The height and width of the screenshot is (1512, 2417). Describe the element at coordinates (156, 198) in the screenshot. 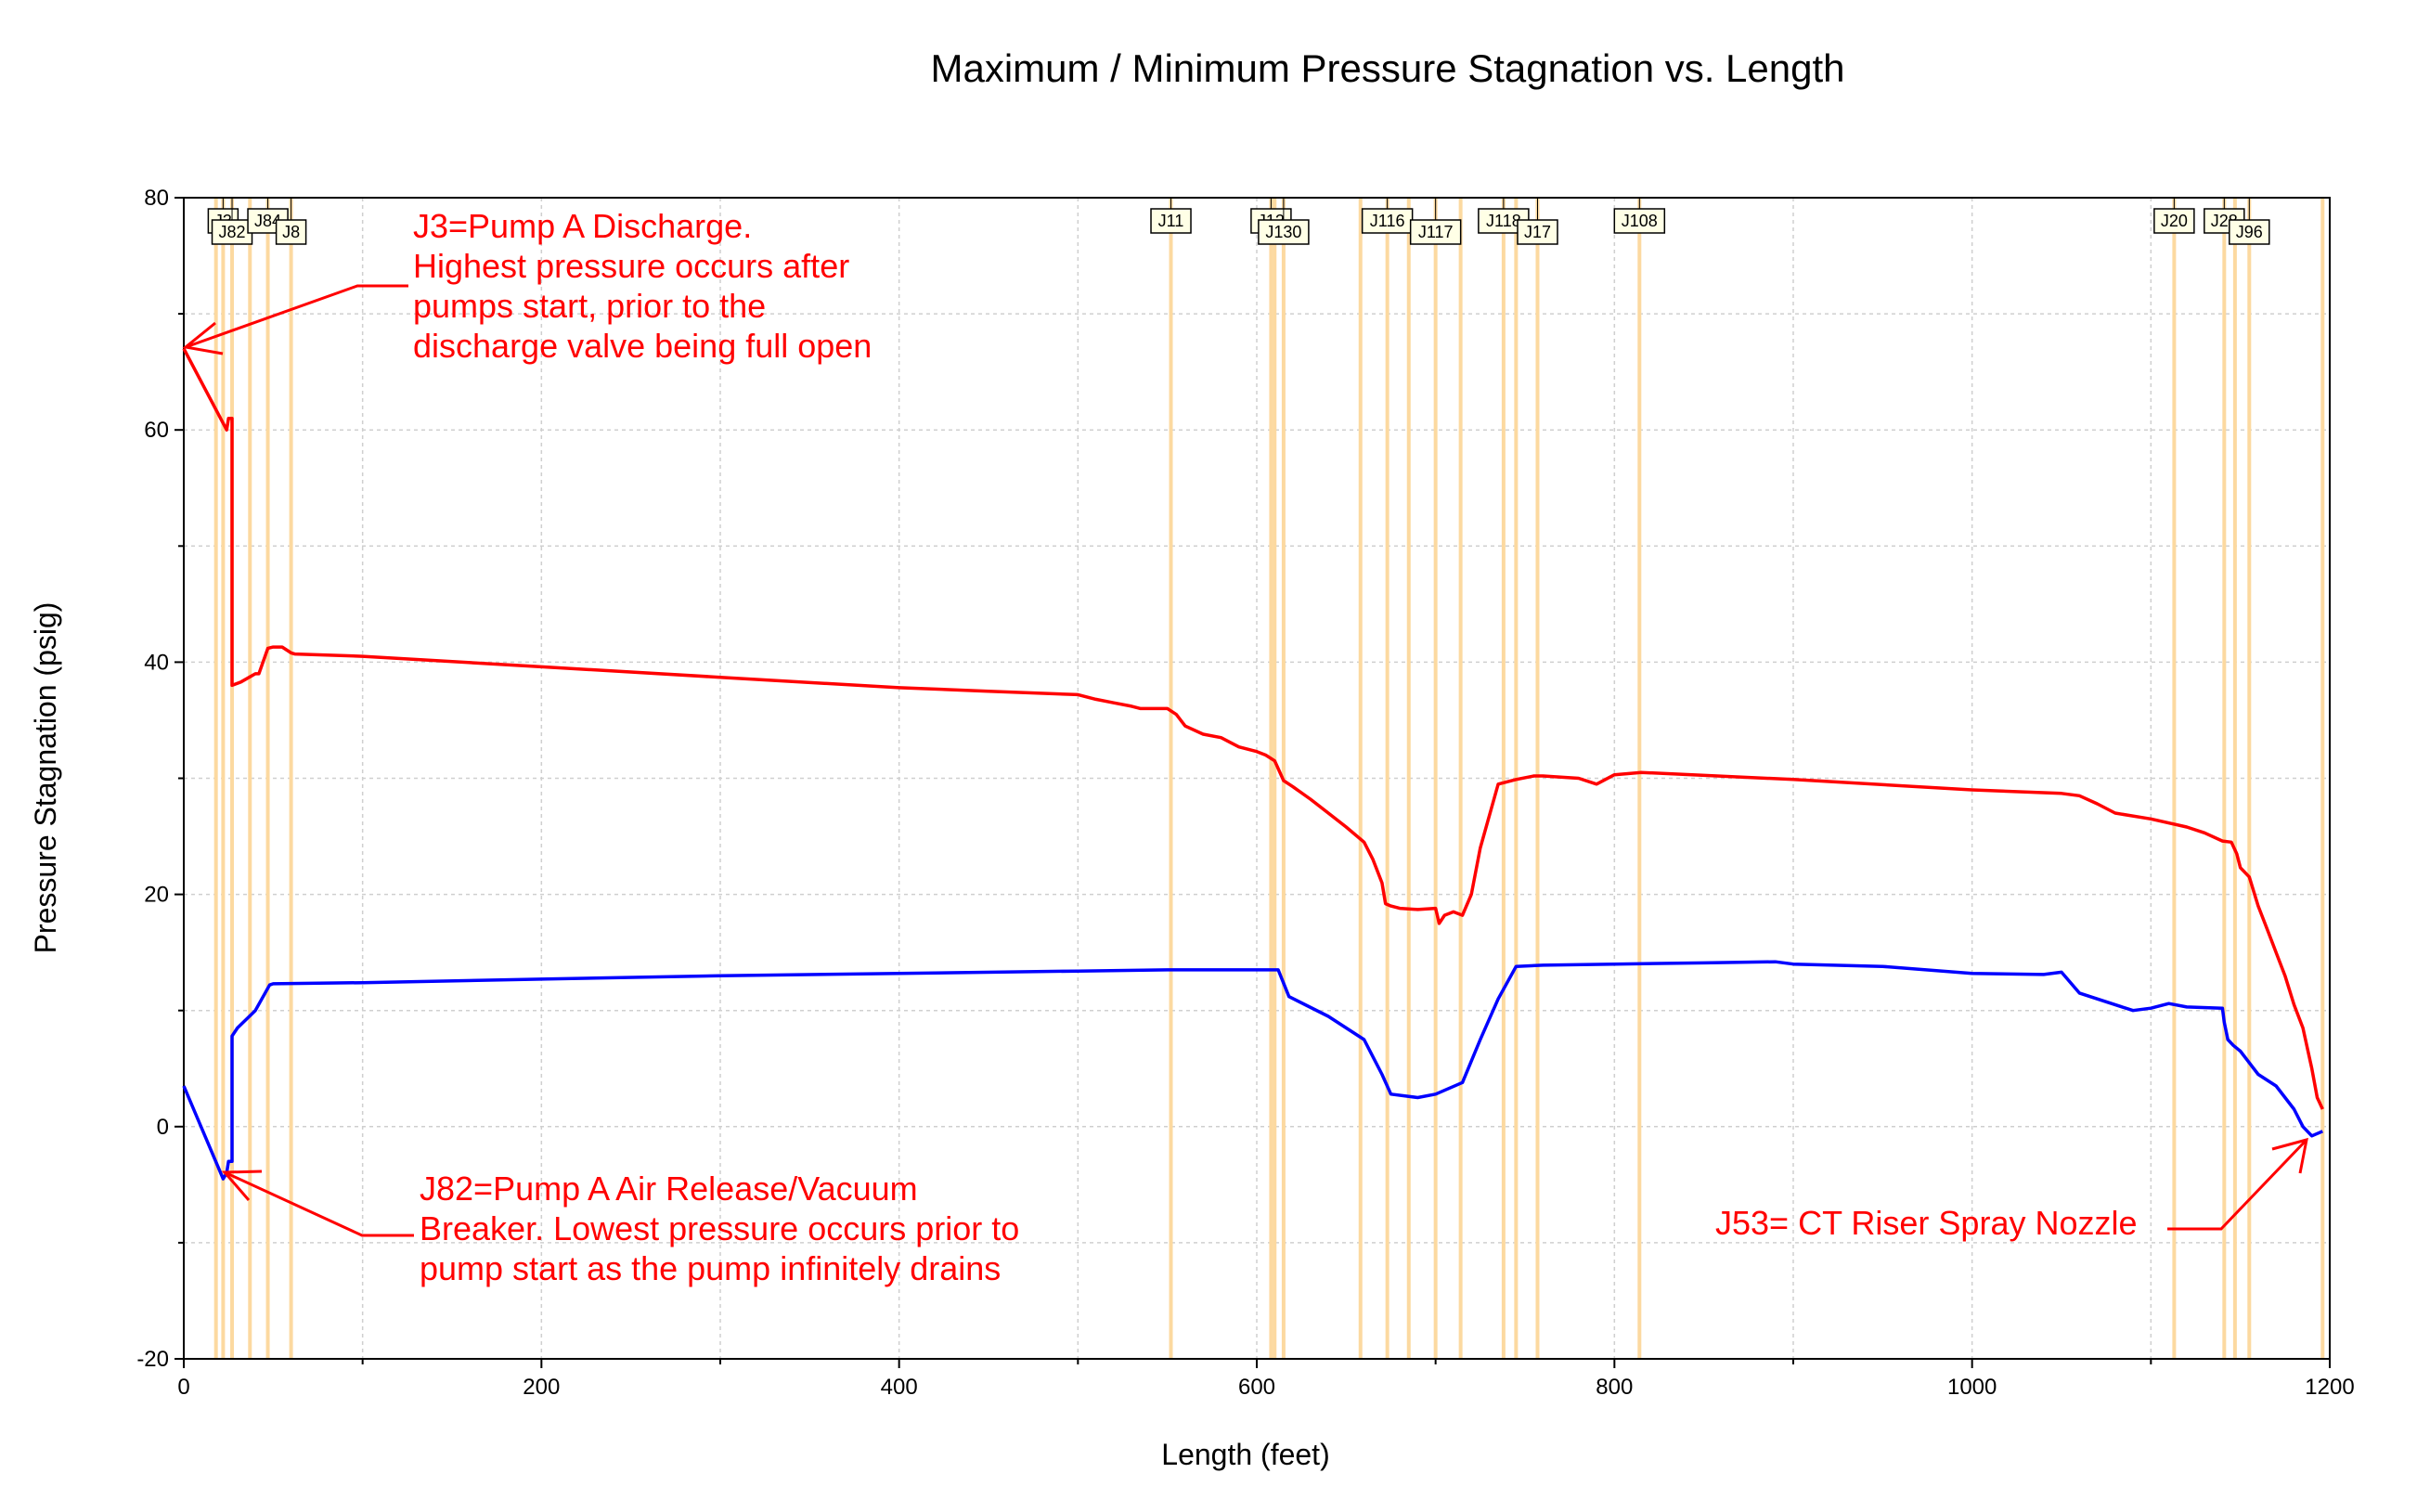

I see `y-tick-label: 80` at that location.